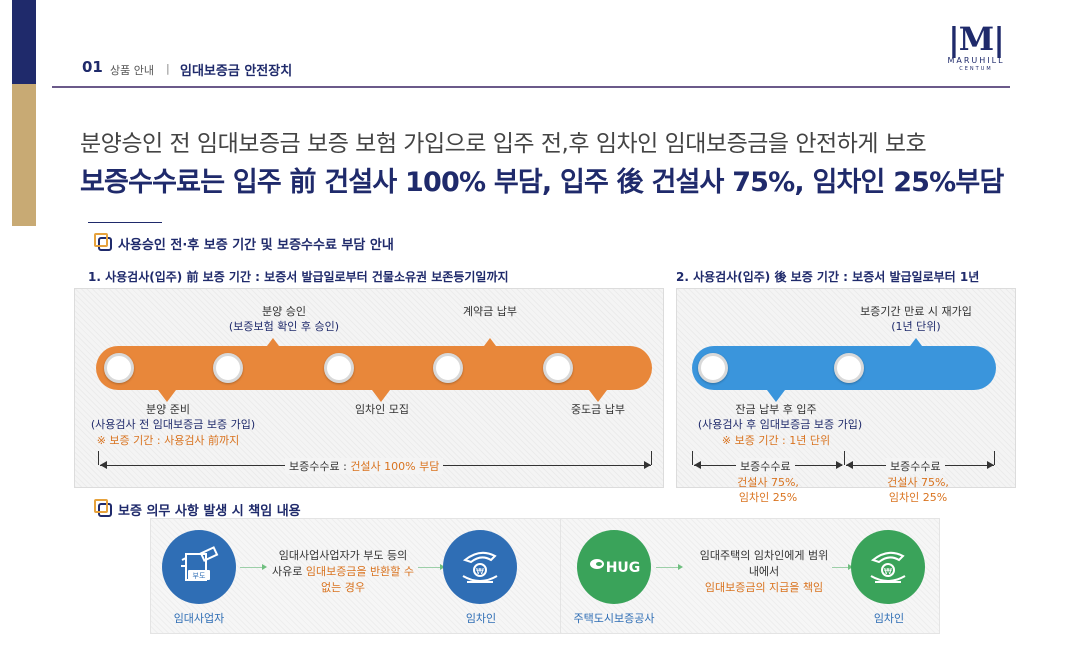 This screenshot has height=660, width=1080. Describe the element at coordinates (200, 563) in the screenshot. I see `bankrupt-icon: 부도` at that location.